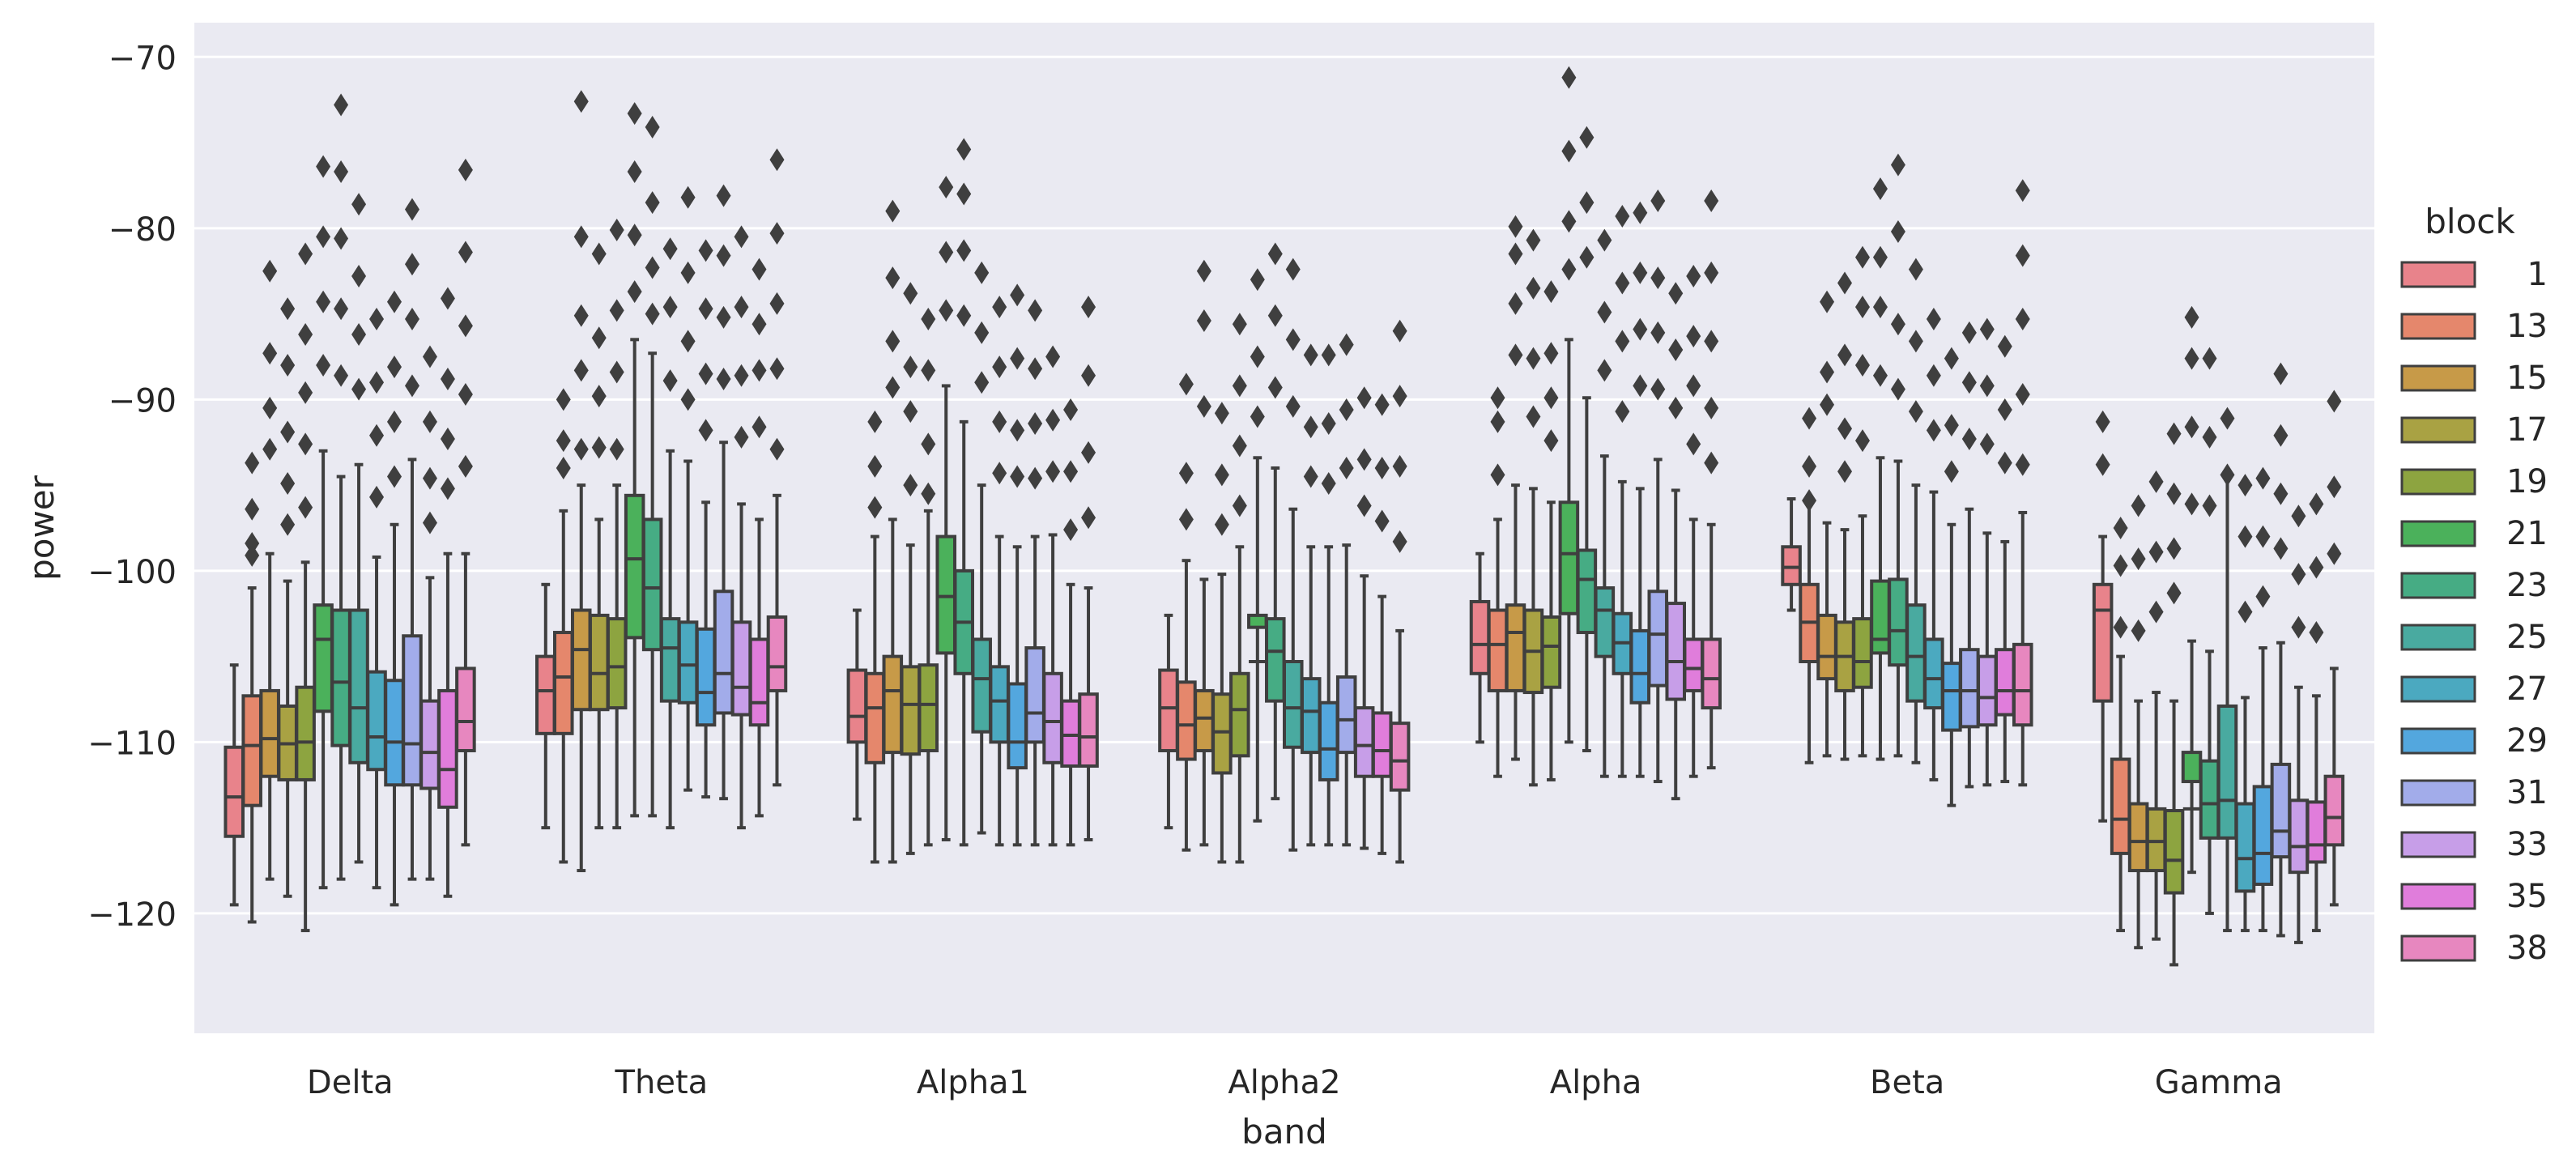 The image size is (2576, 1175). I want to click on legend-entry: 21, so click(2527, 533).